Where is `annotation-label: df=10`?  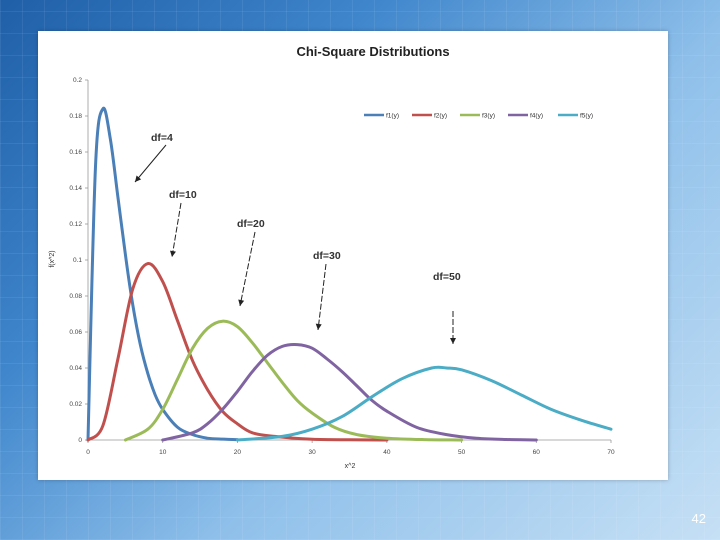 annotation-label: df=10 is located at coordinates (183, 195).